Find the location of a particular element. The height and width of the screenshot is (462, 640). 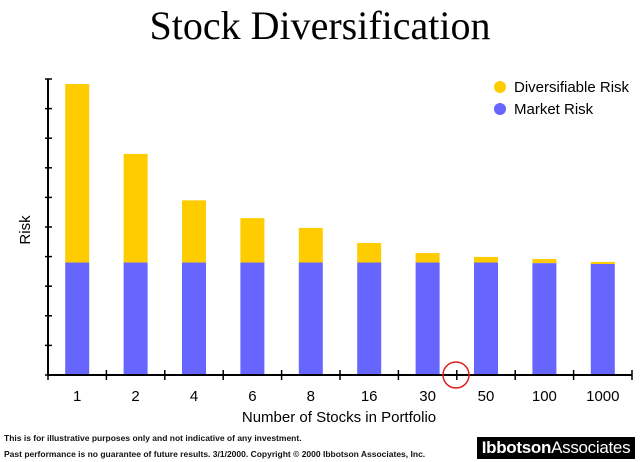

x-axis-label: Number of Stocks in Portfolio is located at coordinates (339, 417).